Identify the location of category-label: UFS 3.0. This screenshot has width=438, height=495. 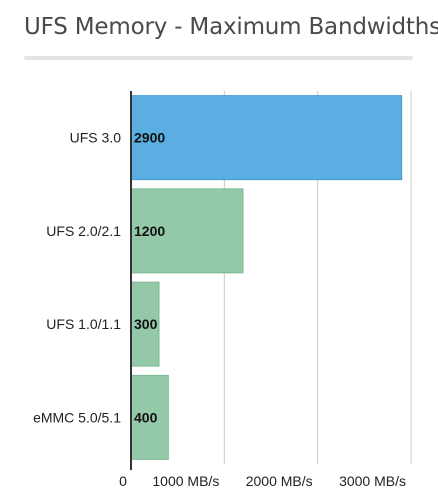
(96, 138).